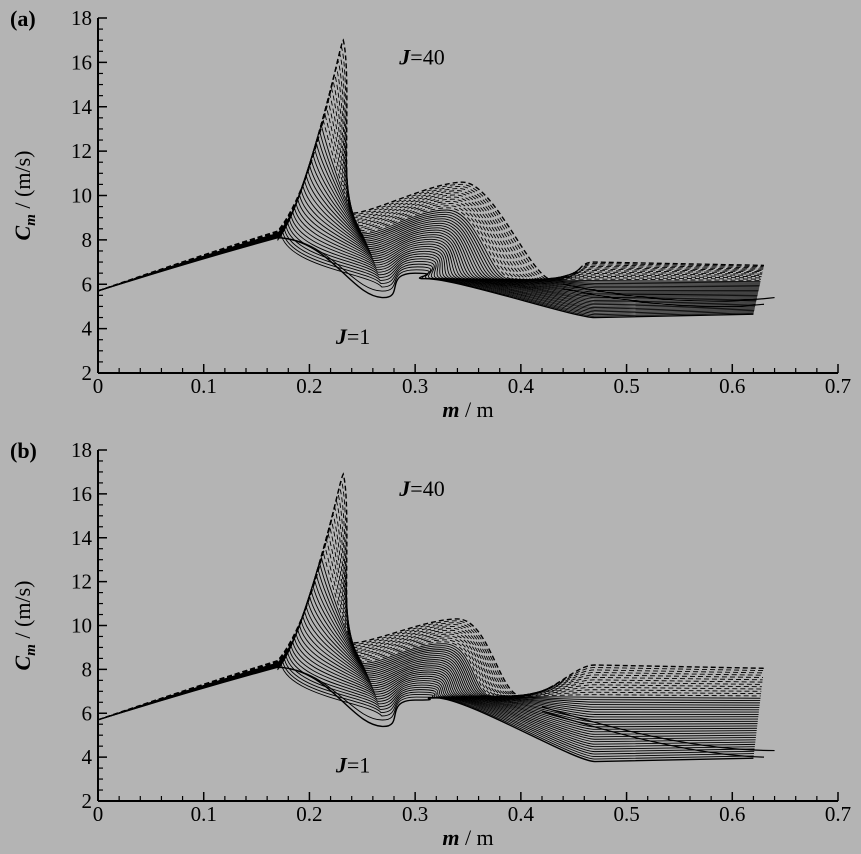 This screenshot has width=861, height=854. What do you see at coordinates (23, 18) in the screenshot?
I see `panel-label: (a)` at bounding box center [23, 18].